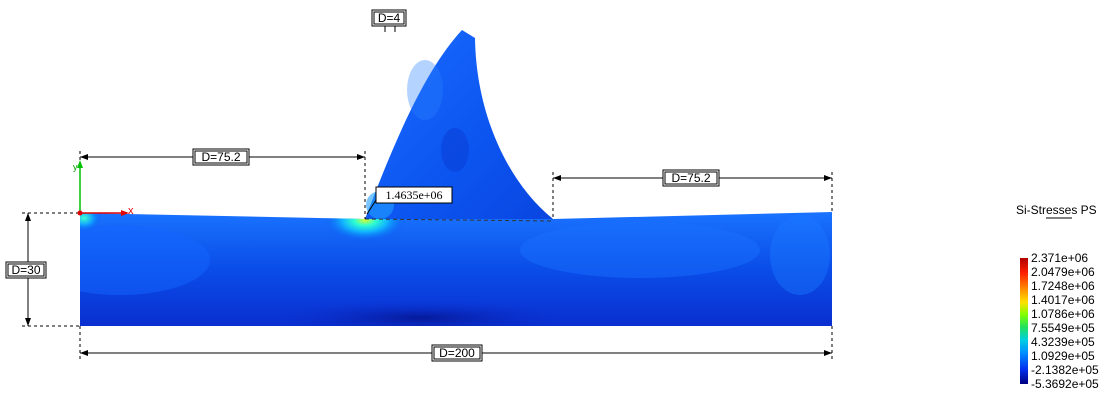 The image size is (1115, 394). I want to click on y-axis-label: y, so click(75, 167).